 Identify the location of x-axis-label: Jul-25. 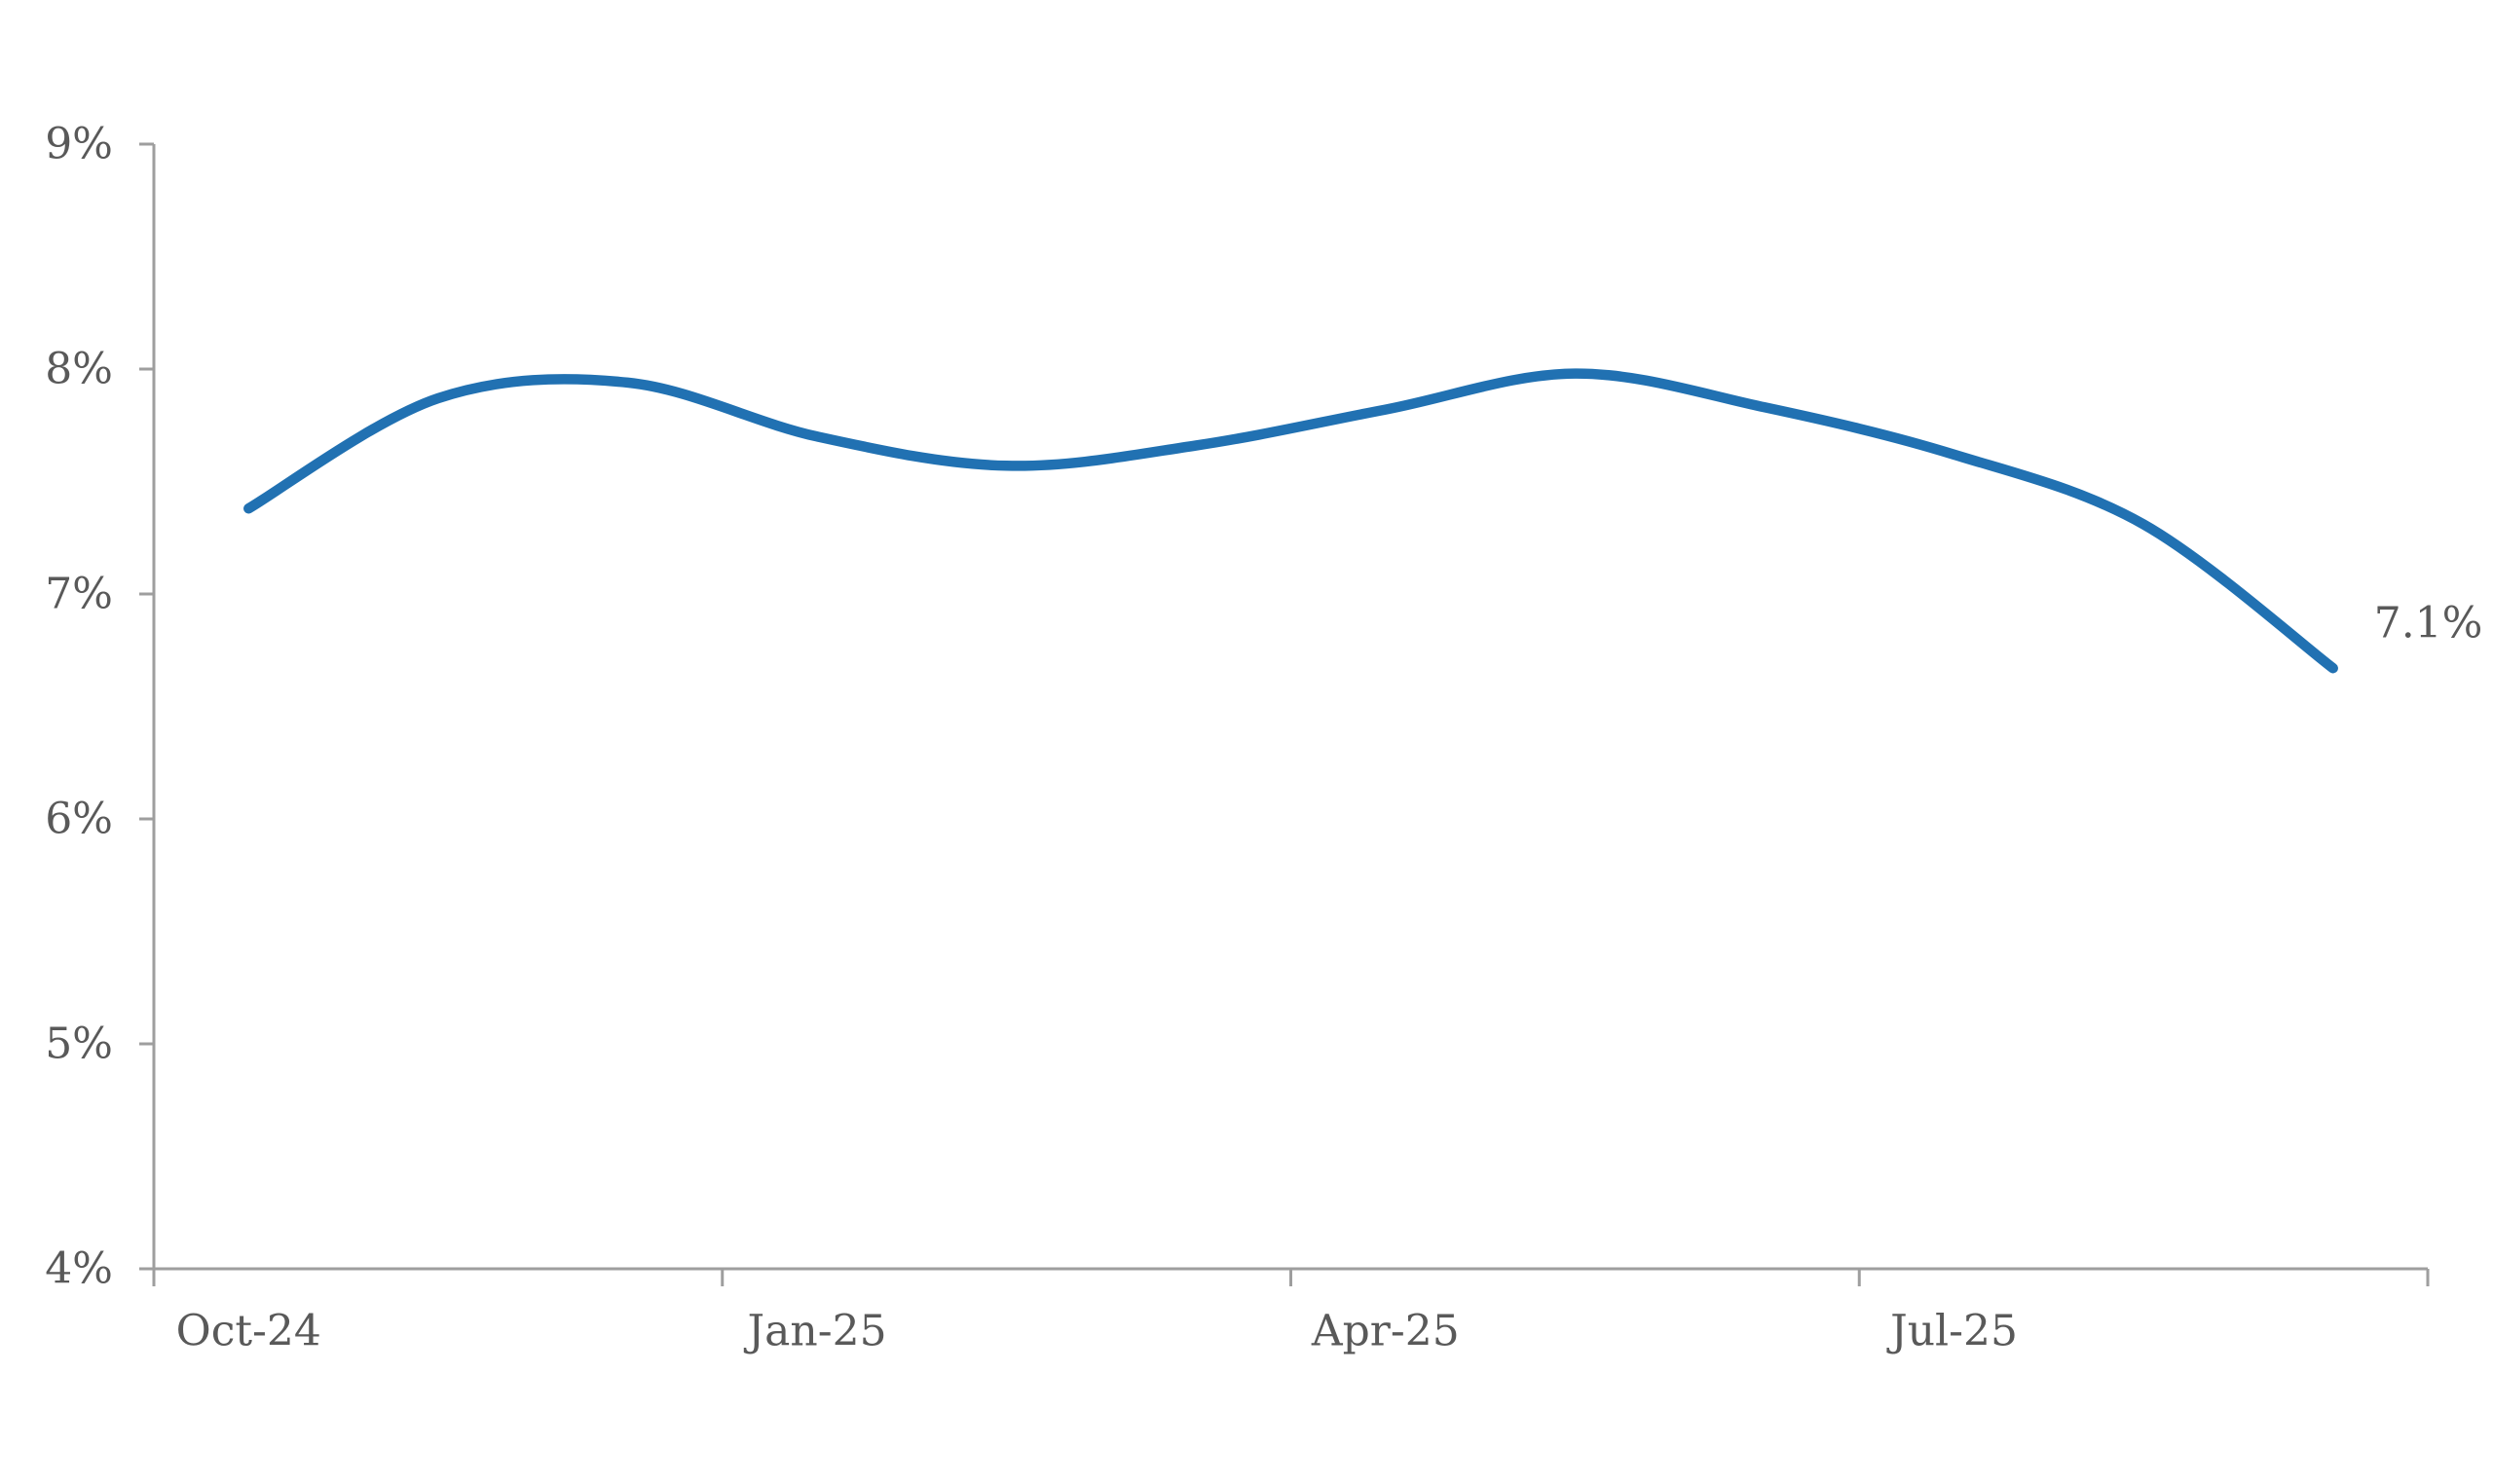
(1952, 1331).